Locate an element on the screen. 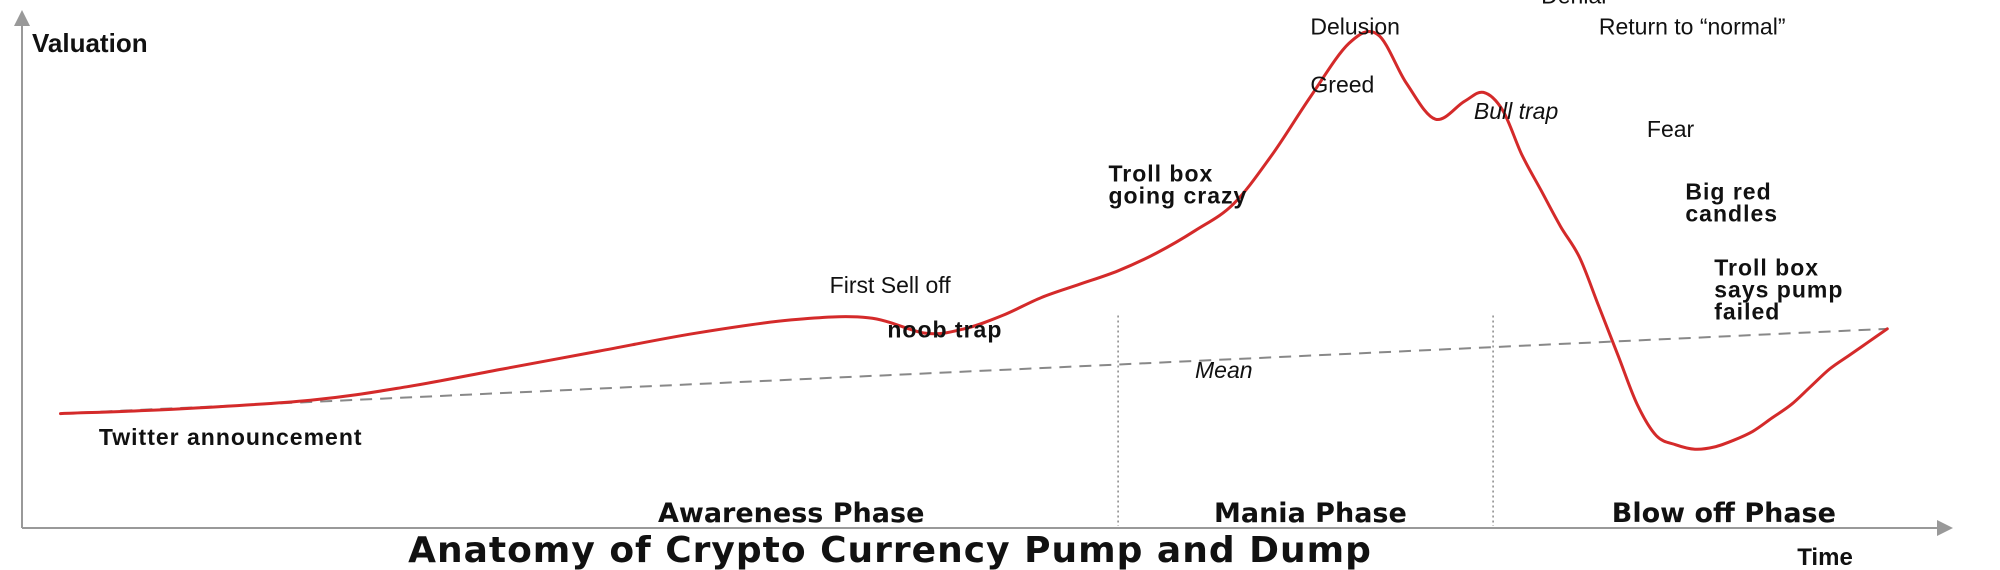 The image size is (2000, 570). annotation-1-line-1: Twitter announcement is located at coordinates (231, 437).